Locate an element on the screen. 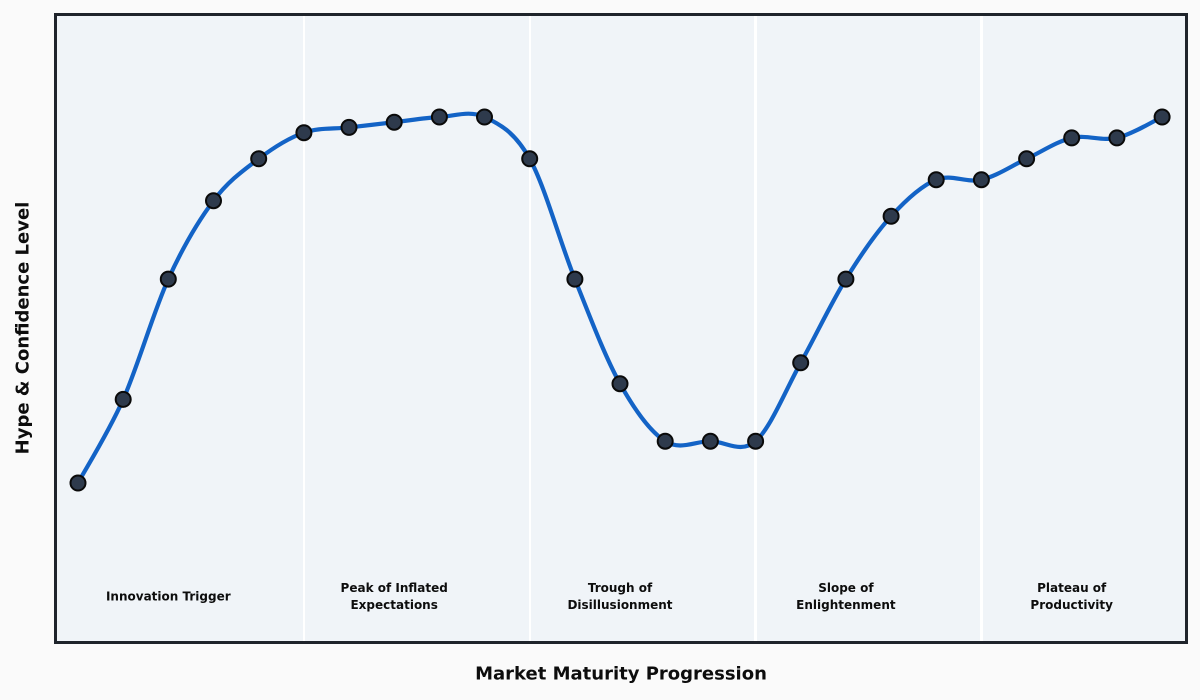 The image size is (1200, 700). phase-label-innovation-trigger: Innovation Trigger is located at coordinates (168, 596).